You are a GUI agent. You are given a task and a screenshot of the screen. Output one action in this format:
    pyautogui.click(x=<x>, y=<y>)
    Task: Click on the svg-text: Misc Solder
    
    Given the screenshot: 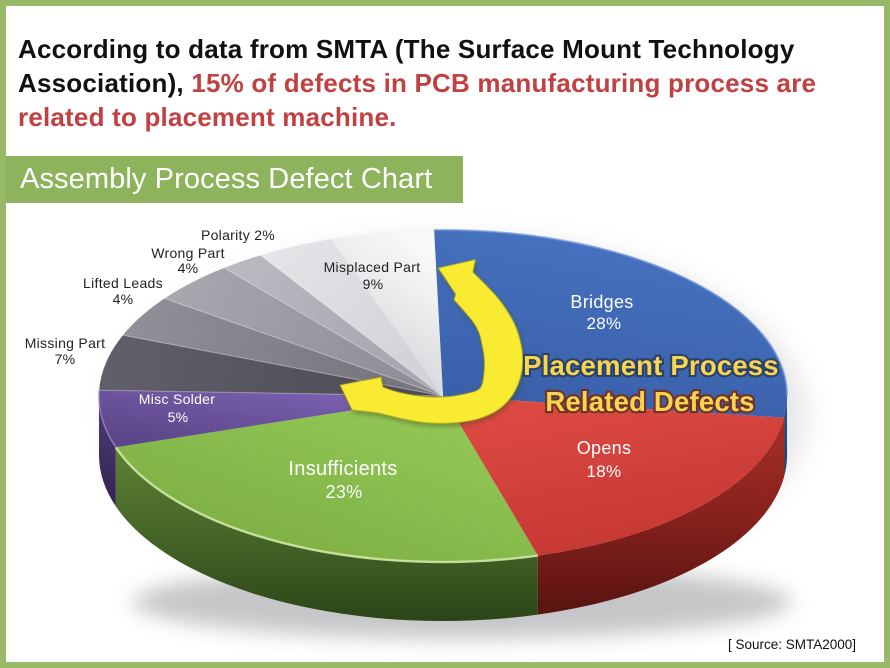 What is the action you would take?
    pyautogui.click(x=177, y=399)
    